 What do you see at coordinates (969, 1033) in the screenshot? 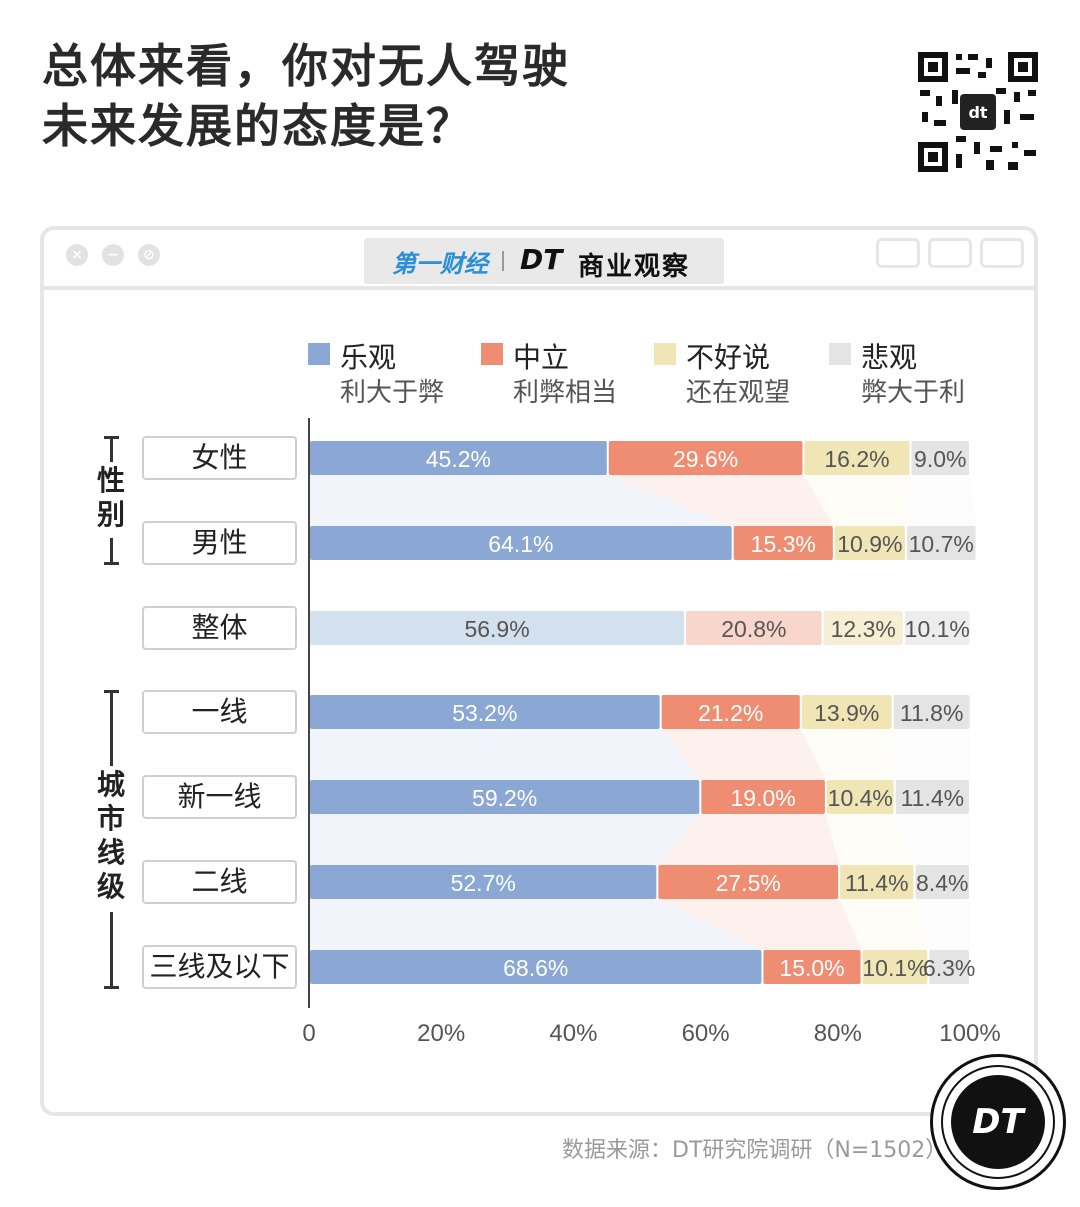
I see `x-tick-label: 100%` at bounding box center [969, 1033].